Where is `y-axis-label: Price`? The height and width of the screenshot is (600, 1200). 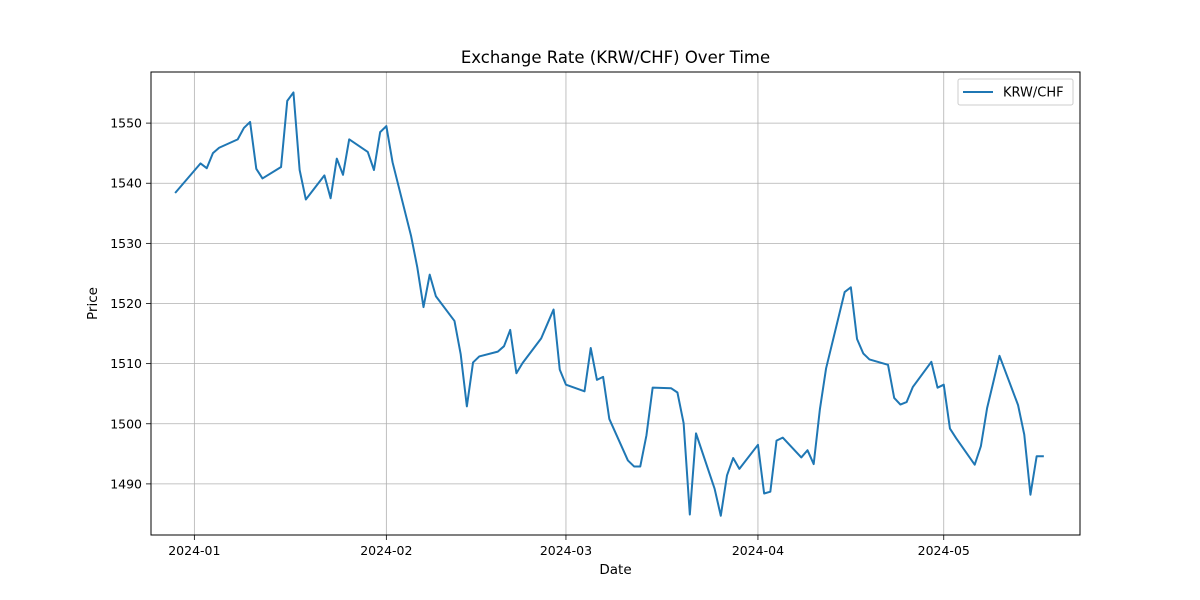
y-axis-label: Price is located at coordinates (93, 303).